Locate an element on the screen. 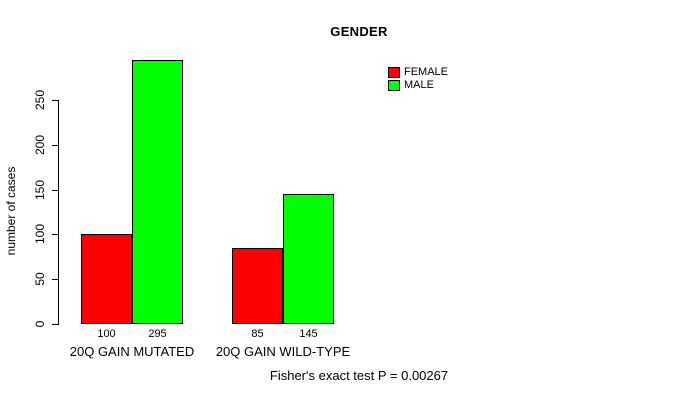 This screenshot has width=690, height=400. bar-value-label: 100 is located at coordinates (106, 334).